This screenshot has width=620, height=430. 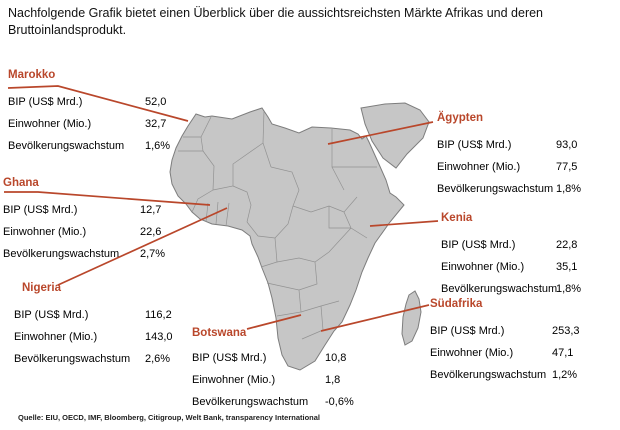 What do you see at coordinates (21, 183) in the screenshot?
I see `country-name: Ghana` at bounding box center [21, 183].